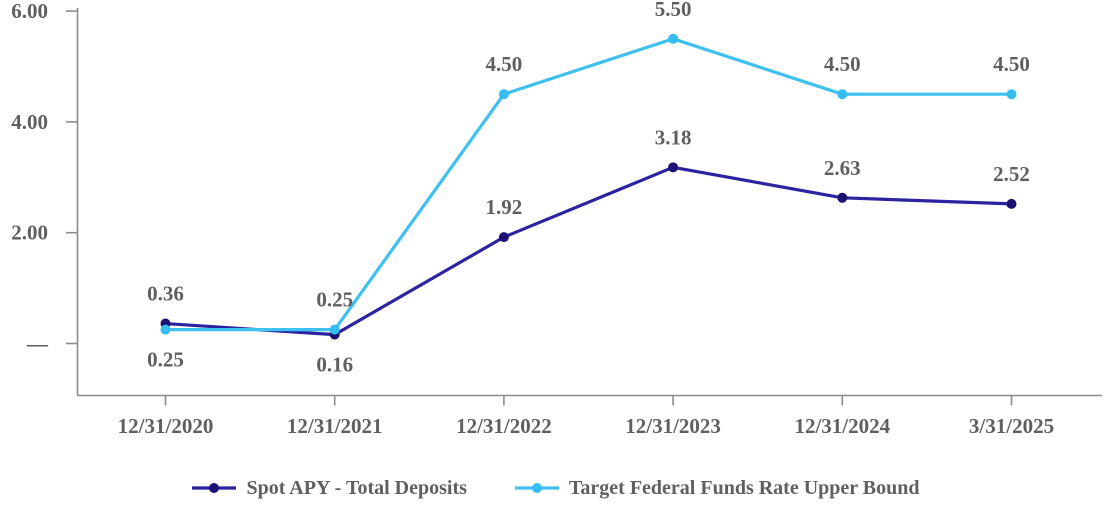 This screenshot has width=1112, height=518. What do you see at coordinates (1011, 64) in the screenshot?
I see `data-label-1-5: 4.50` at bounding box center [1011, 64].